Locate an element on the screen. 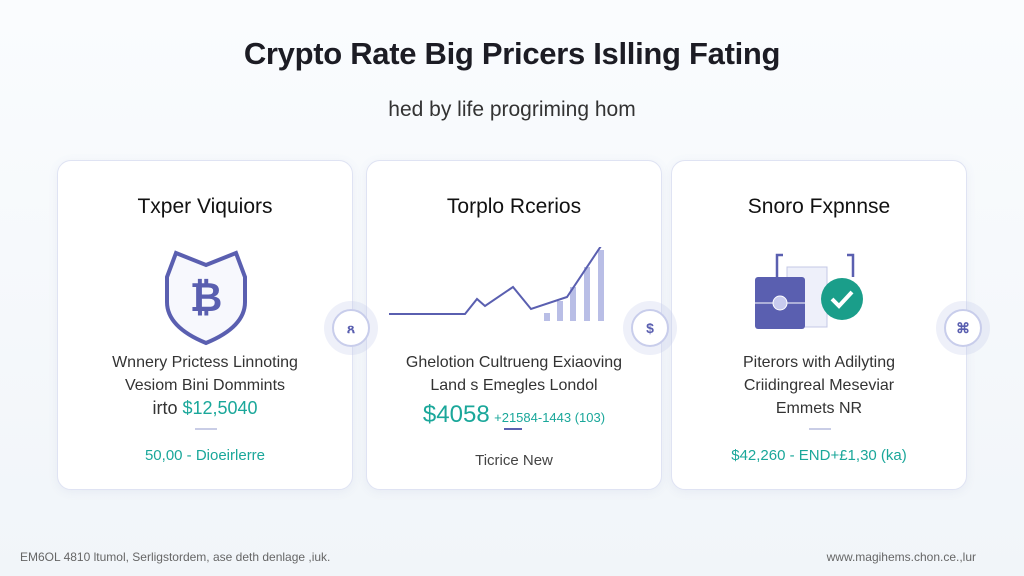 This screenshot has height=576, width=1024. card-title: Txper Viquiors is located at coordinates (205, 206).